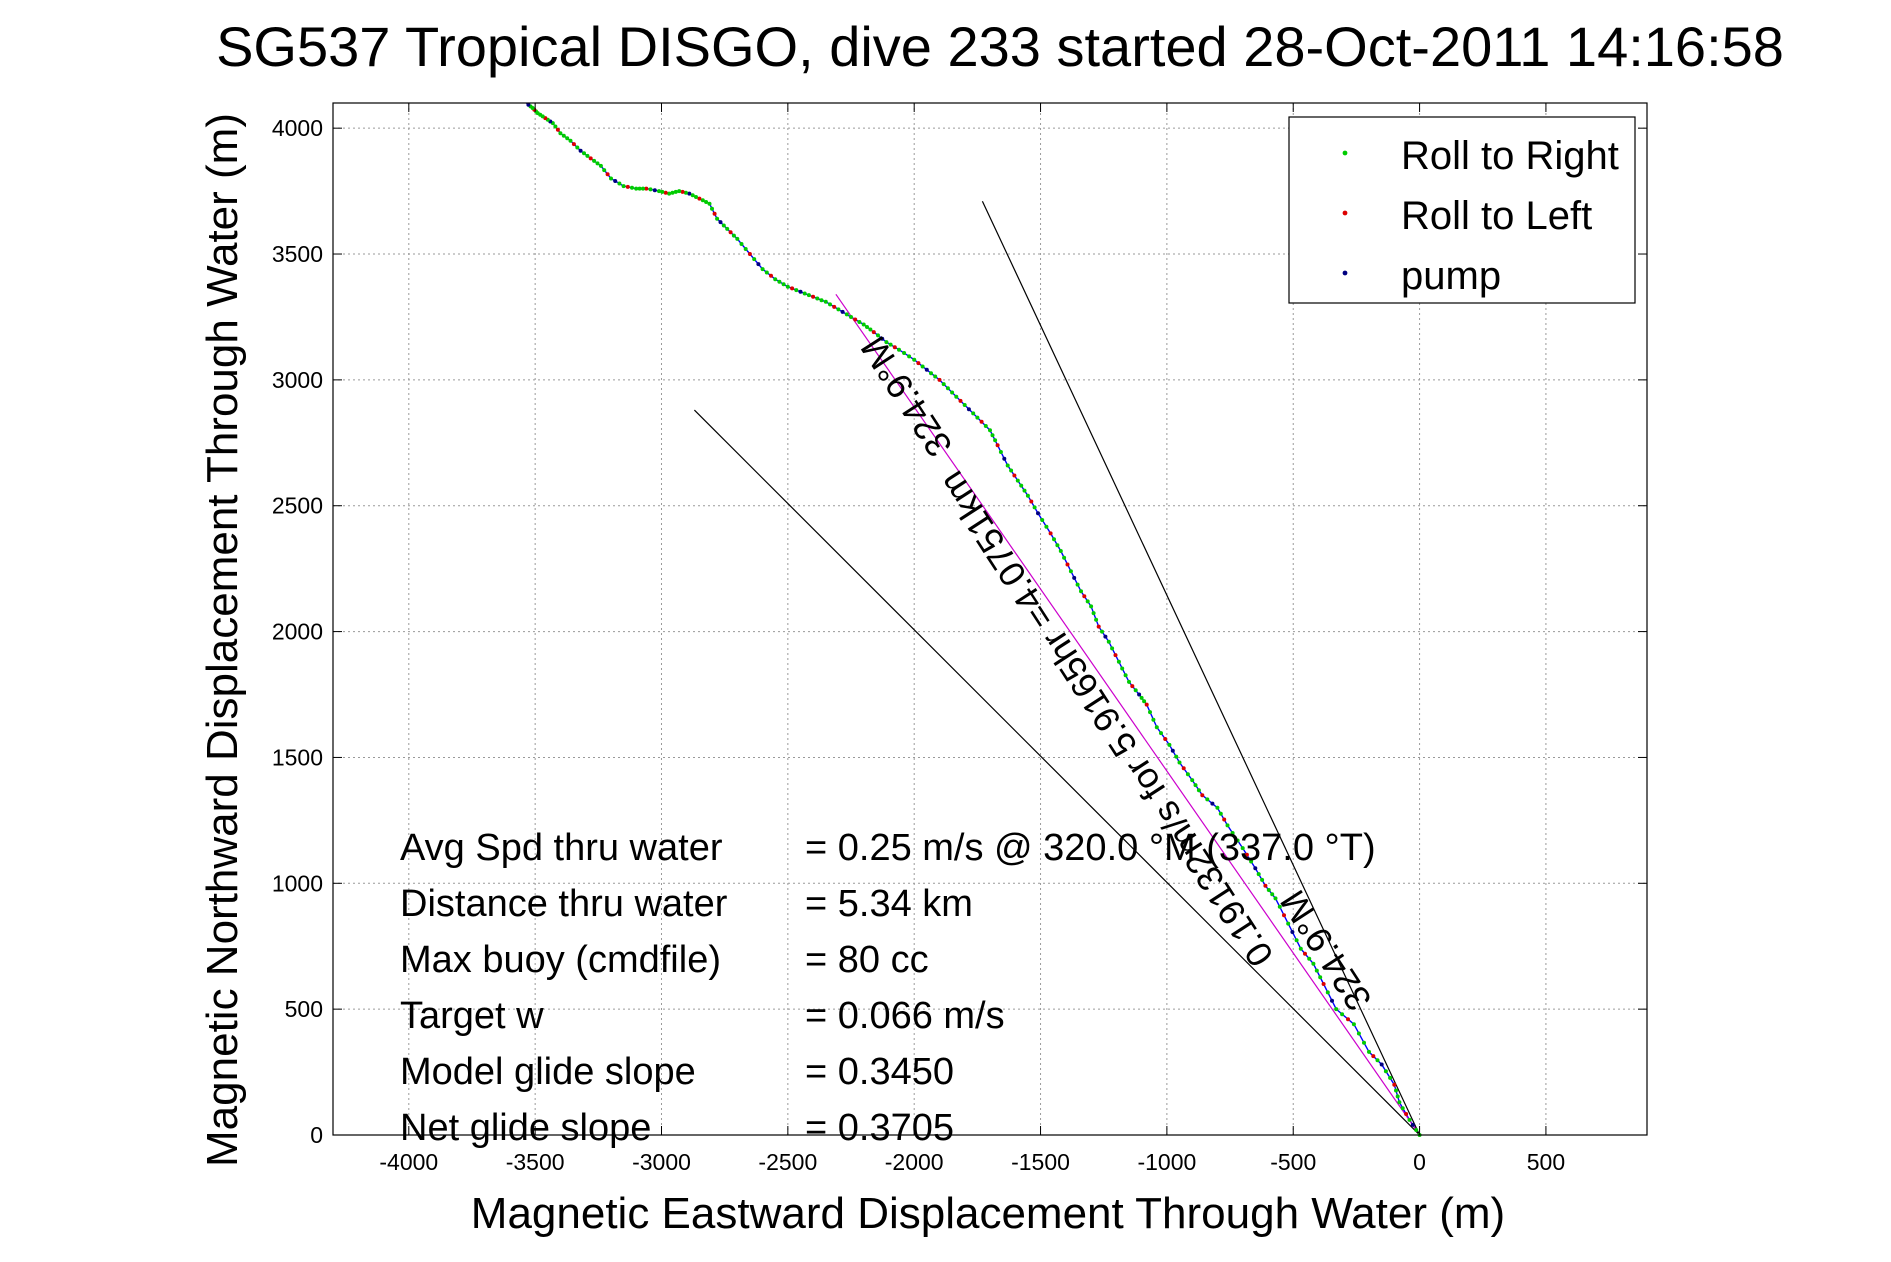  Describe the element at coordinates (1510, 156) in the screenshot. I see `legend-label-0: Roll to Right` at that location.